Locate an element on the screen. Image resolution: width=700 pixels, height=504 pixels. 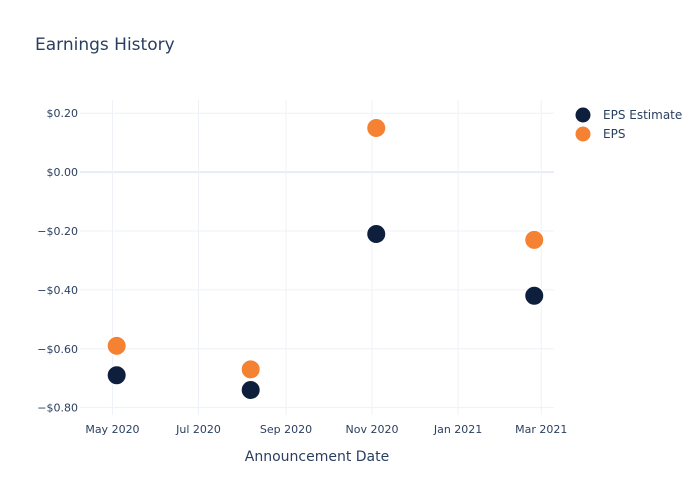
x-tick-label: Jan 2021 is located at coordinates (457, 429).